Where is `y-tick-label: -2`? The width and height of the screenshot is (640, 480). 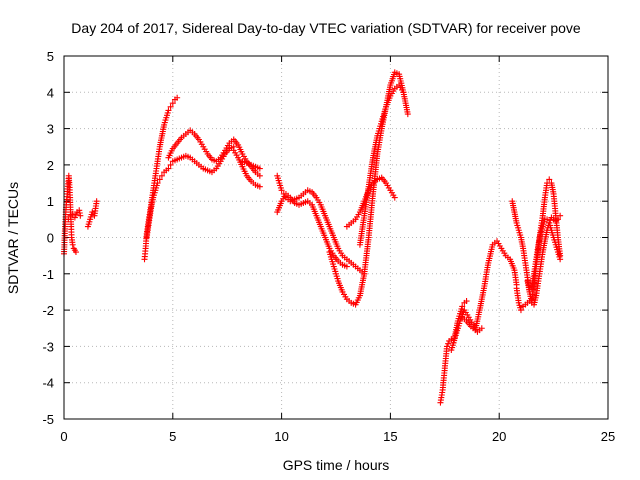
y-tick-label: -2 is located at coordinates (48, 310).